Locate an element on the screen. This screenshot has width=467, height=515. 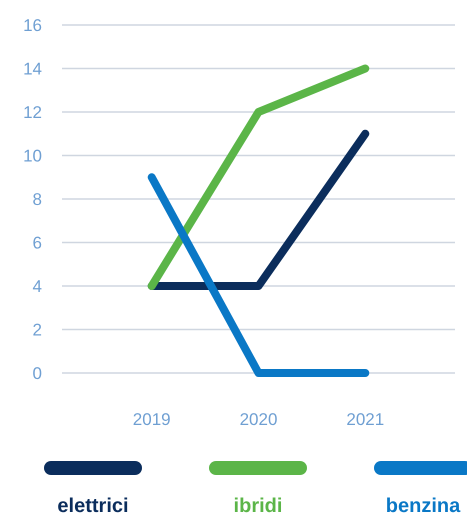
x-tick-label: 2019 is located at coordinates (151, 419).